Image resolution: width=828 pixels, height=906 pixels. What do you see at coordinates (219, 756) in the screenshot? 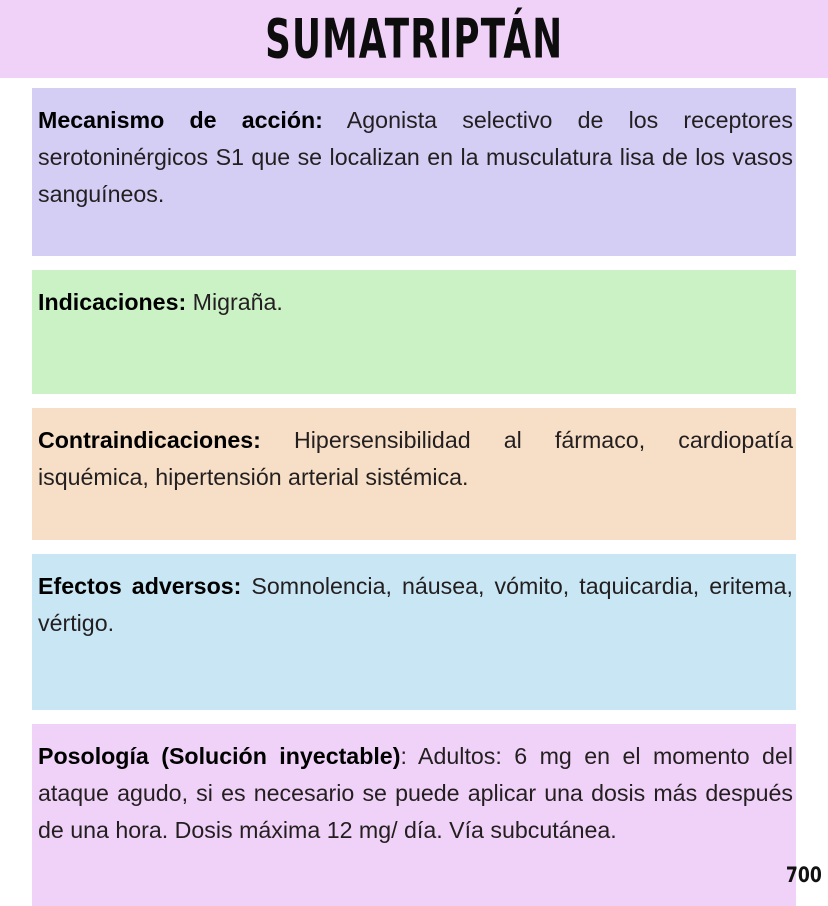
I see `section-label: Posología (Solución inyectable)` at bounding box center [219, 756].